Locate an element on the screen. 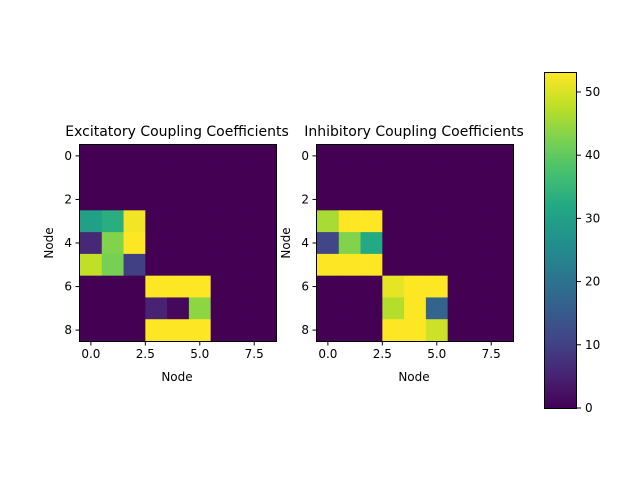  excitatory-cell-r1-c2 is located at coordinates (134, 177).